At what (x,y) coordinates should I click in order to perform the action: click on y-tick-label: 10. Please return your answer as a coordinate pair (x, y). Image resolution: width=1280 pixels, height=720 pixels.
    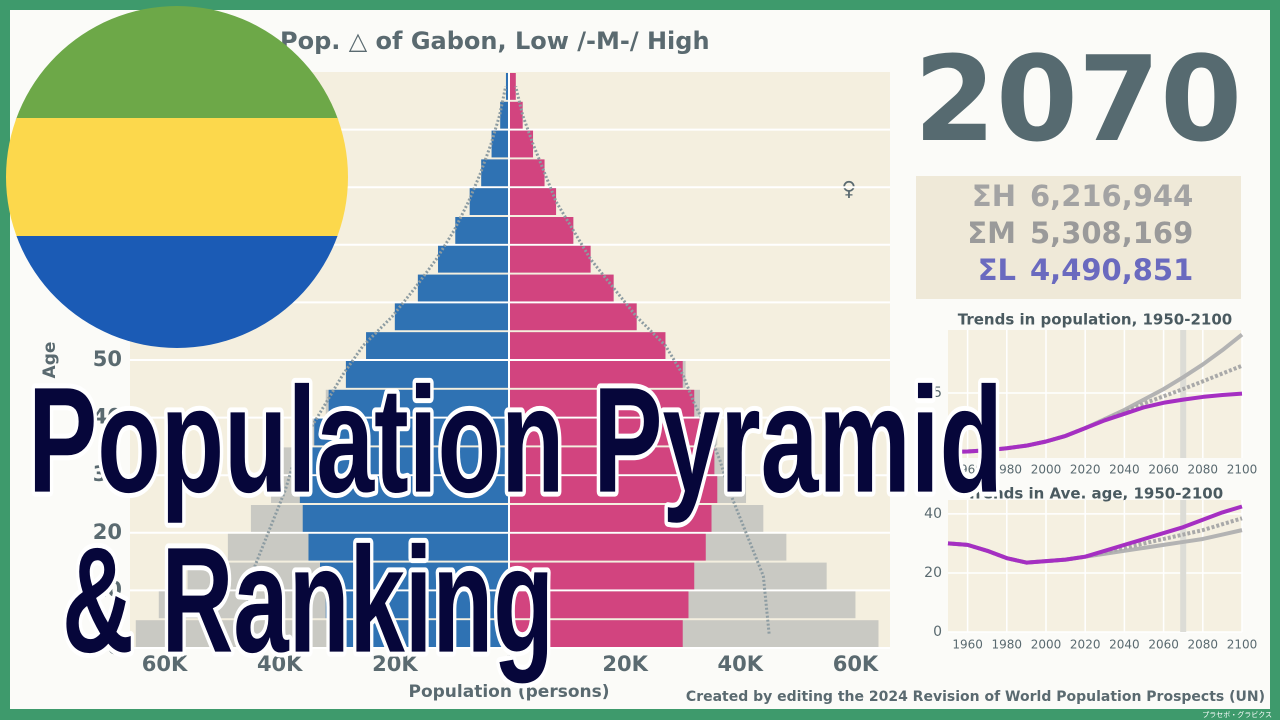
    Looking at the image, I should click on (107, 589).